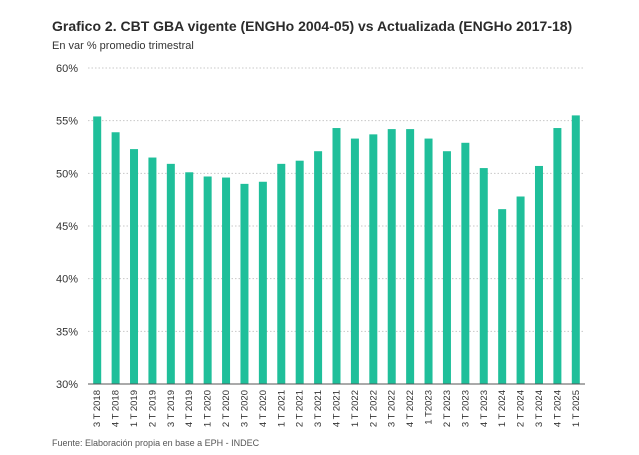  Describe the element at coordinates (447, 408) in the screenshot. I see `x-tick-label: 2 T 2023` at that location.